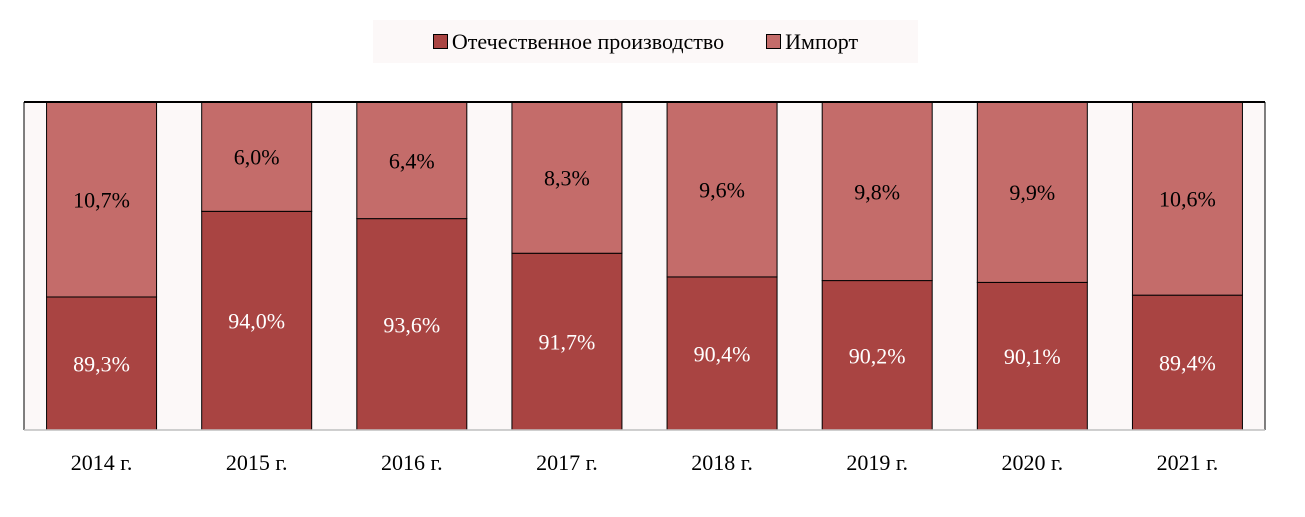  I want to click on data-label-domestic: 91,7%, so click(567, 342).